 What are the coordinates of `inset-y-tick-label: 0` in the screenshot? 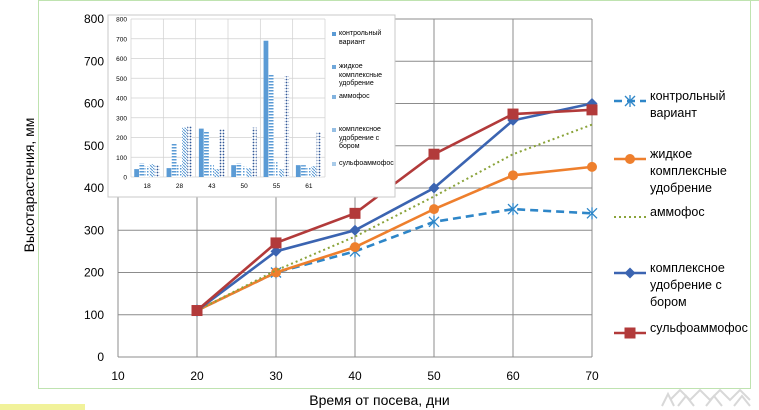 It's located at (125, 178).